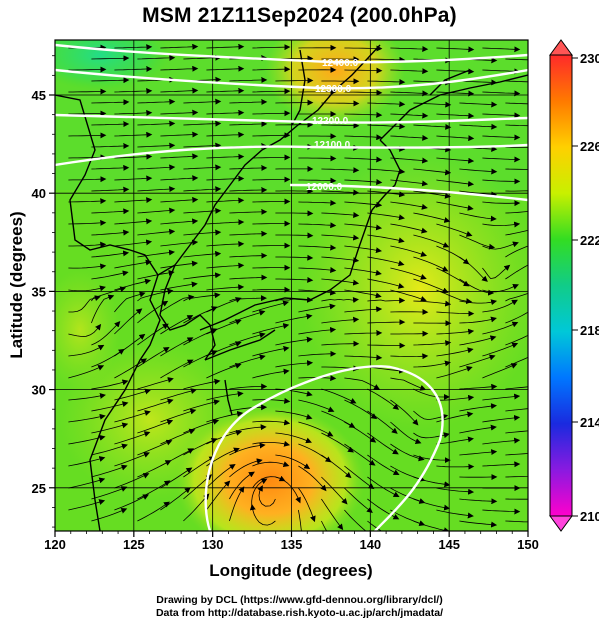 The height and width of the screenshot is (625, 599). I want to click on x-tick-label: 125, so click(134, 544).